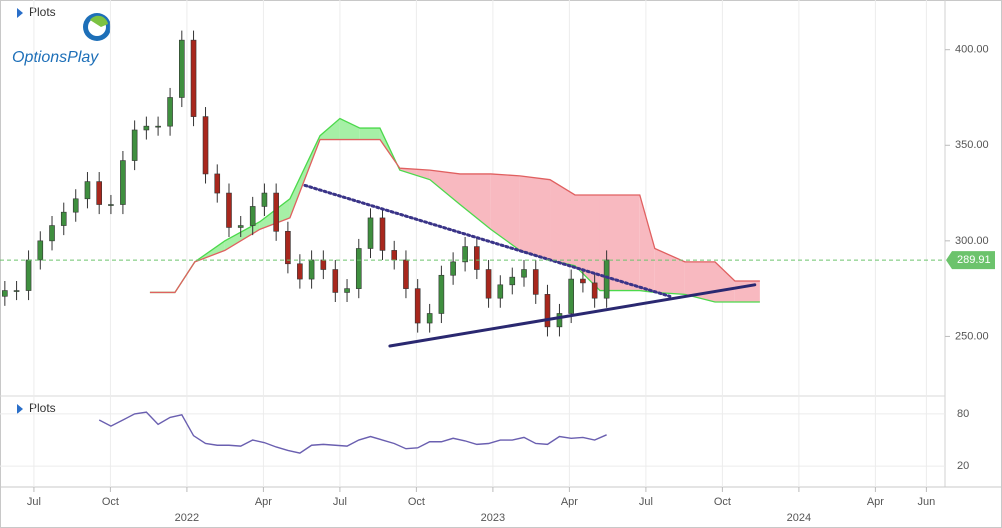  I want to click on y-tick-label: 300.00, so click(972, 241).